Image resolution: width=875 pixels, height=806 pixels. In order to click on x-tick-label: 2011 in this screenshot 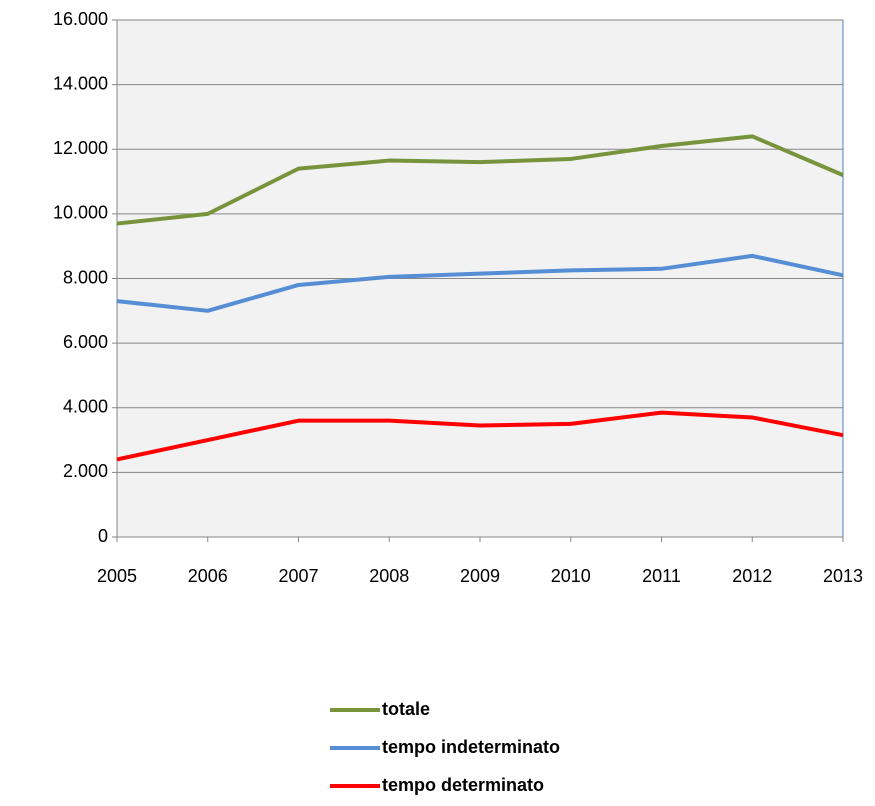, I will do `click(661, 576)`.